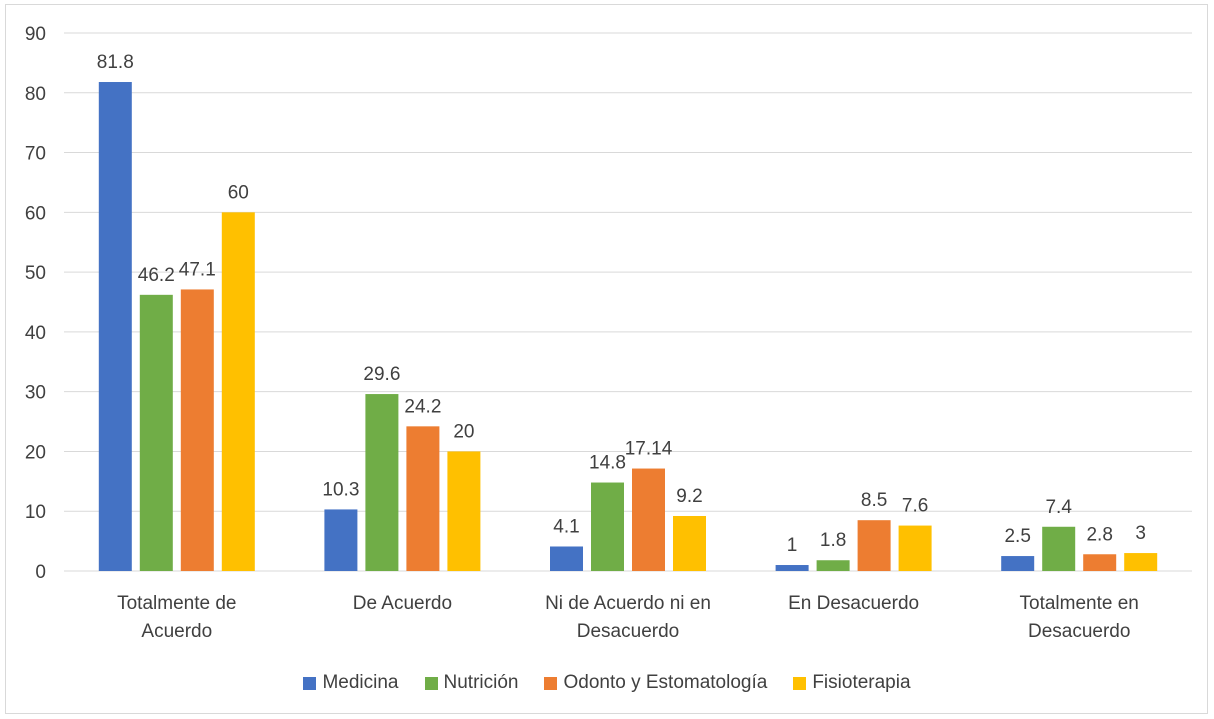  Describe the element at coordinates (422, 406) in the screenshot. I see `data-label: 24.2` at that location.